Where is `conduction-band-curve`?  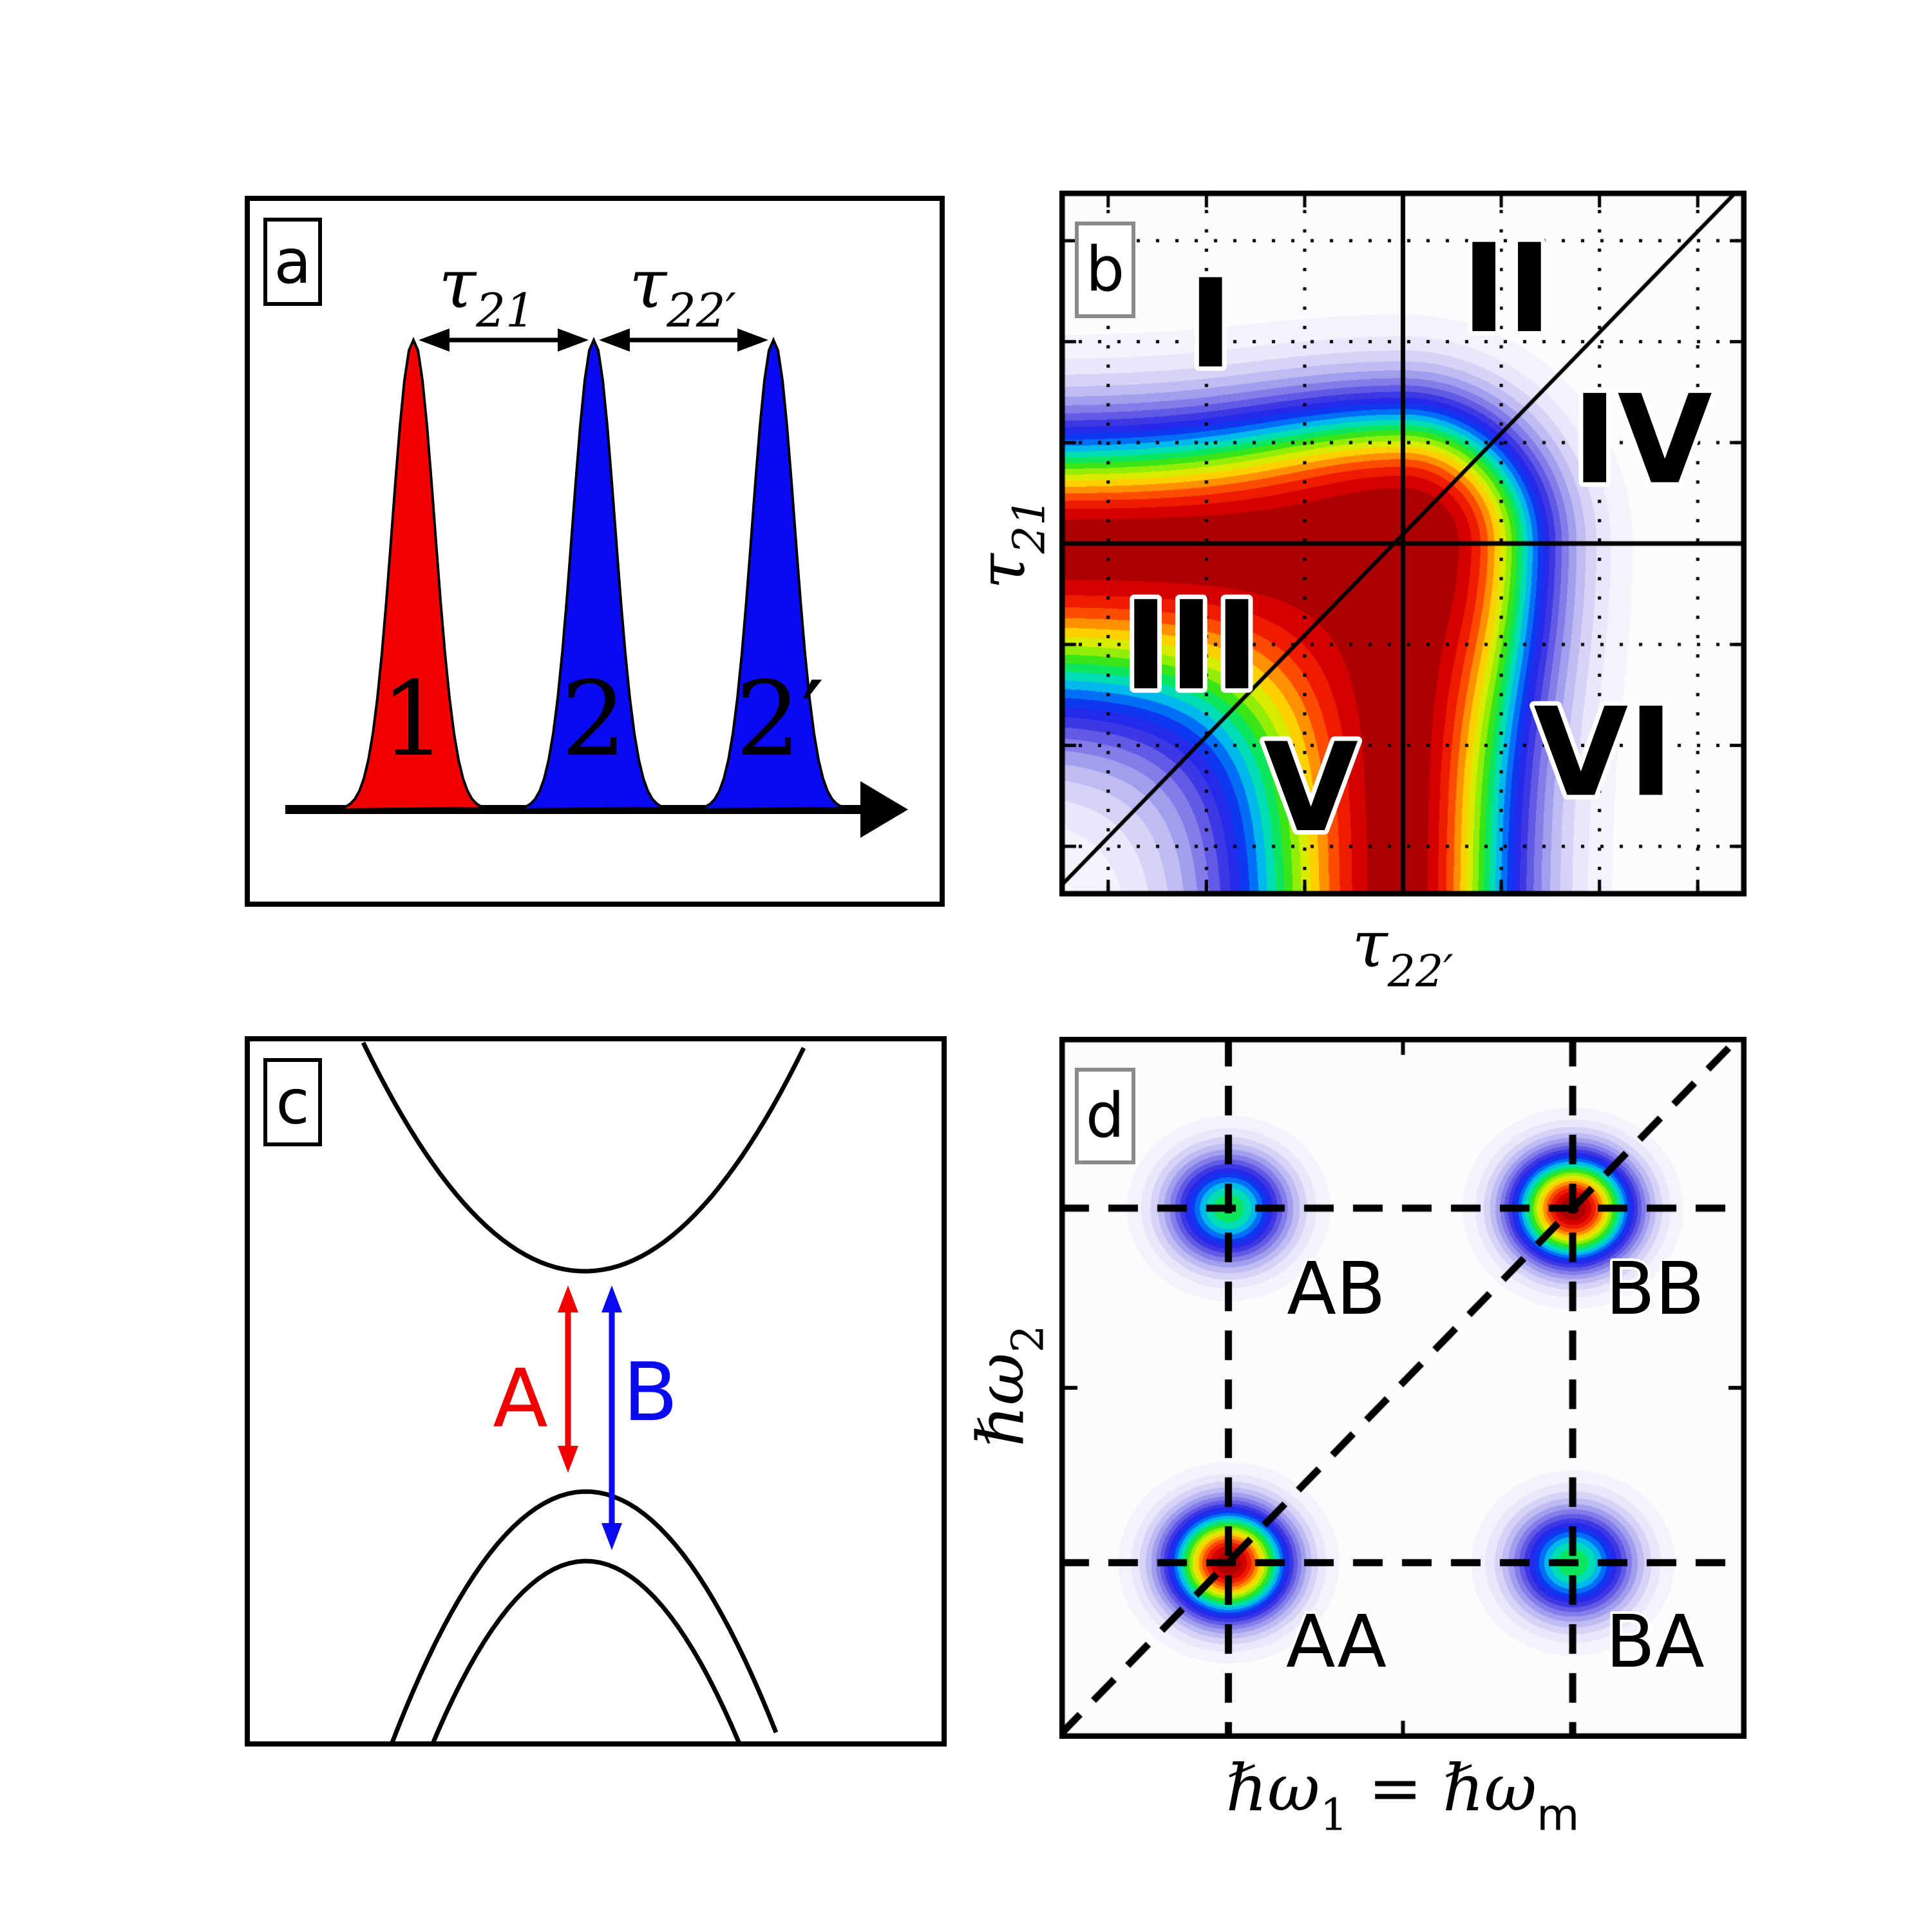 conduction-band-curve is located at coordinates (583, 1157).